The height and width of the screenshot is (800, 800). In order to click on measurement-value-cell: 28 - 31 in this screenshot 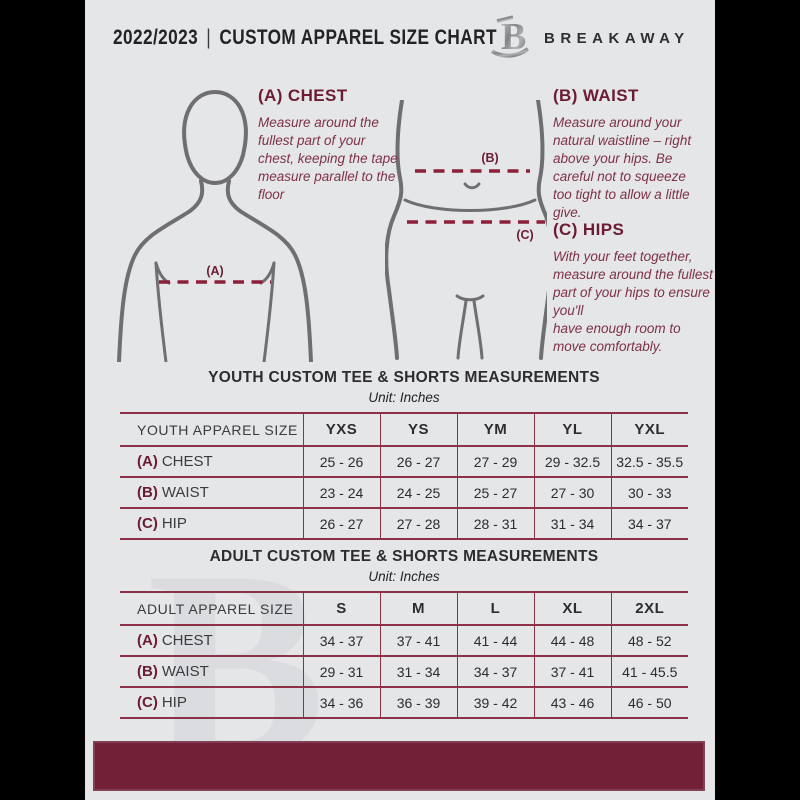, I will do `click(495, 523)`.